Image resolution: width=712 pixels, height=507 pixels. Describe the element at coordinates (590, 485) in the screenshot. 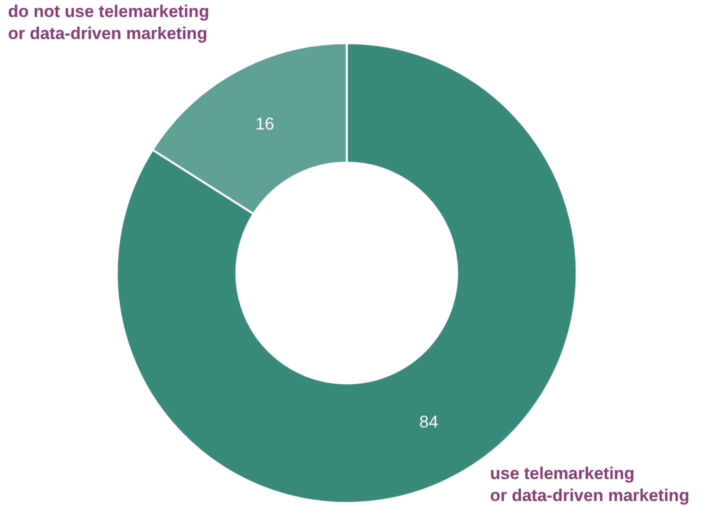

I see `slice-label: use telemarketing or data-driven marketing` at that location.